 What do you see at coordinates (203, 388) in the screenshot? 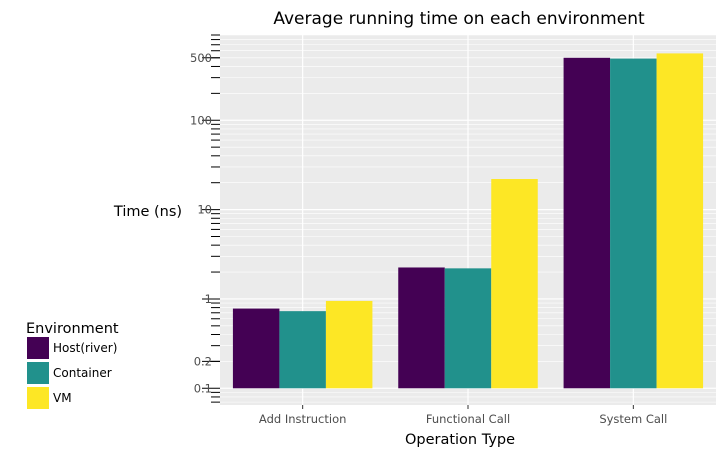
I see `y-tick-label: 0.1` at bounding box center [203, 388].